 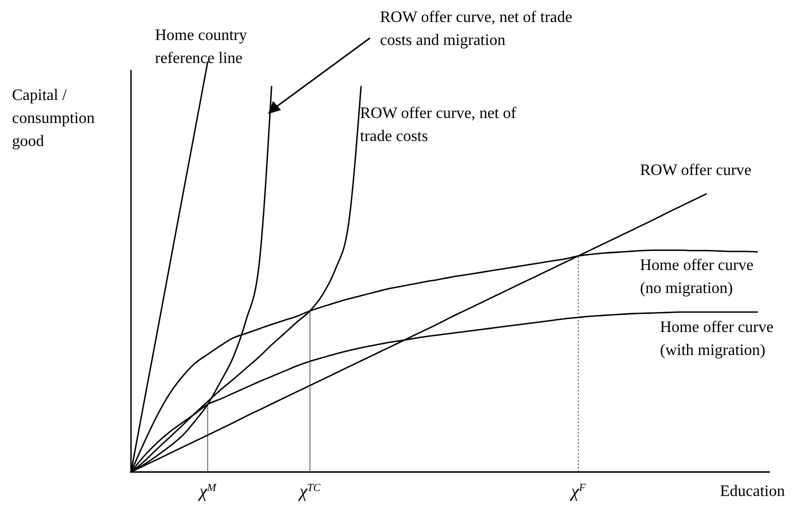 I want to click on x-axis-title: Education, so click(x=752, y=491).